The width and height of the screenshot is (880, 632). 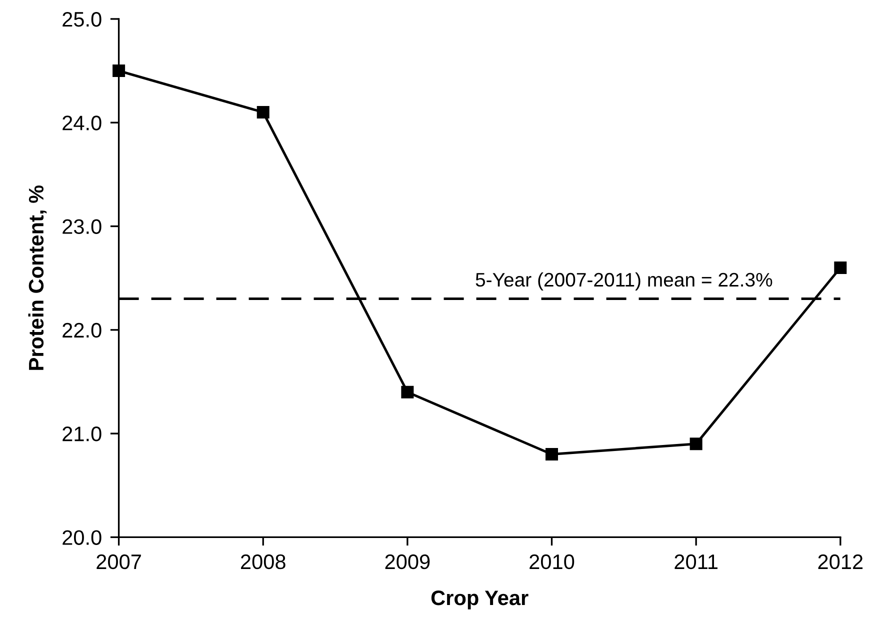 What do you see at coordinates (37, 277) in the screenshot?
I see `y-axis-title: Protein Content, %` at bounding box center [37, 277].